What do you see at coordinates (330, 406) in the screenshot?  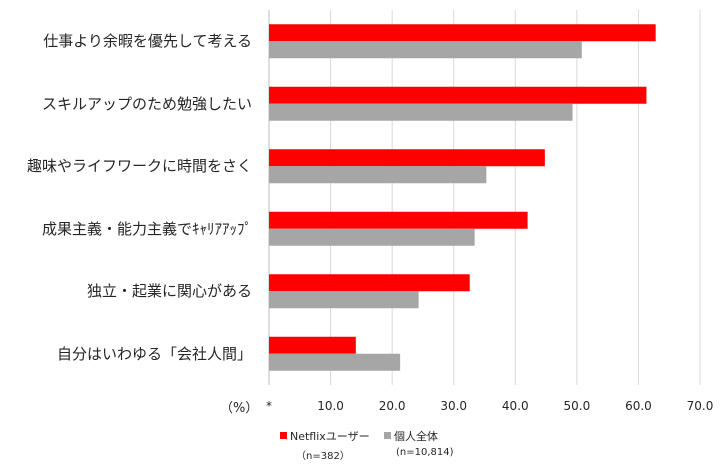 I see `x-tick-label: 10.0` at bounding box center [330, 406].